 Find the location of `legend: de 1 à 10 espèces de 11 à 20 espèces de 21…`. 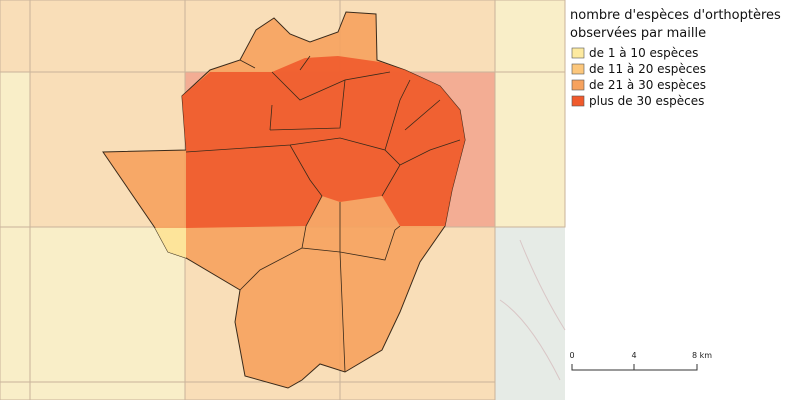

legend: de 1 à 10 espèces de 11 à 20 espèces de 21… is located at coordinates (638, 77).